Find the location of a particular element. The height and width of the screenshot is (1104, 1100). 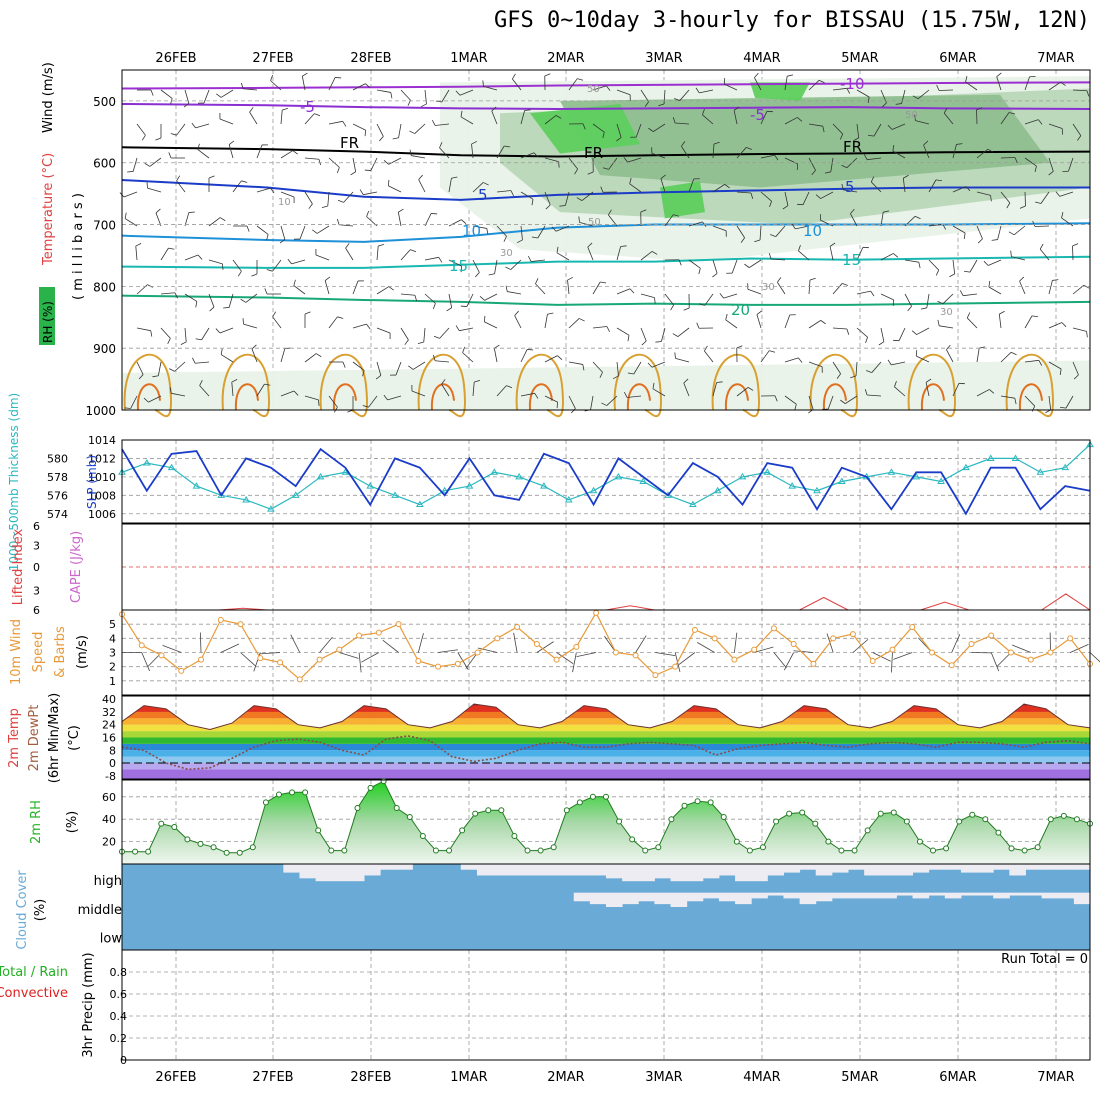

isotherm-label: 15 is located at coordinates (851, 260).